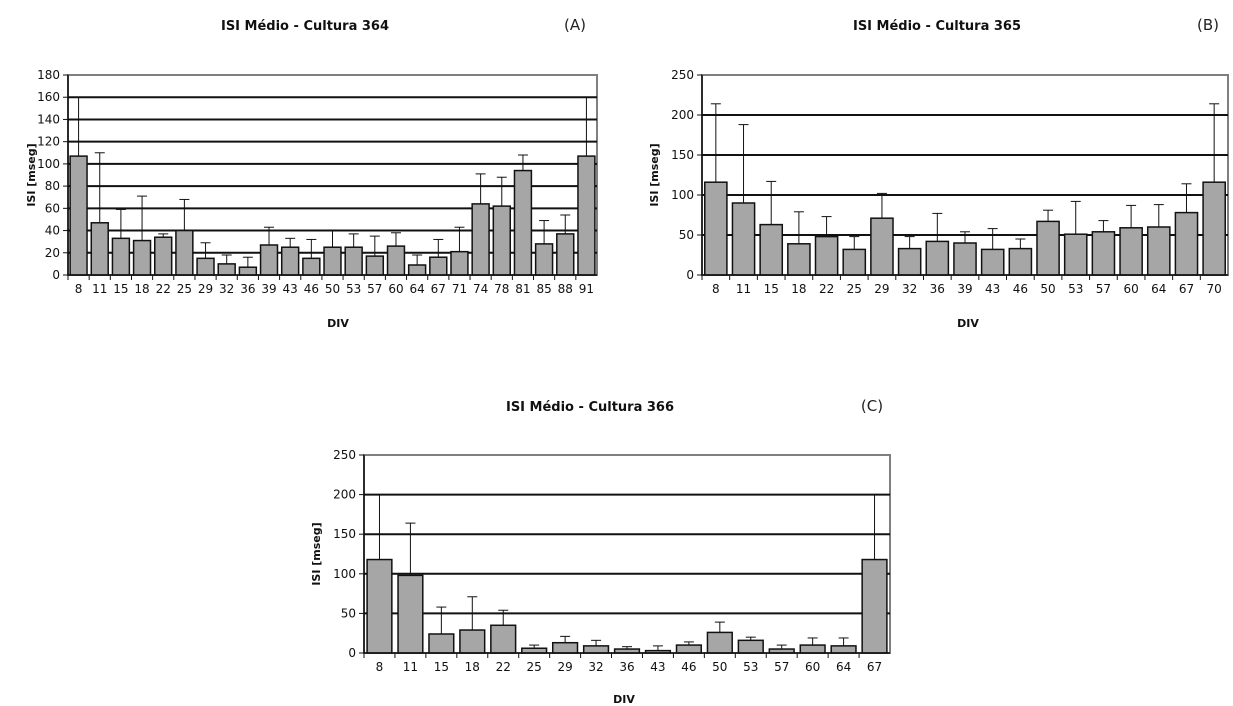  I want to click on chart-title: ISI Médio - Cultura 364, so click(305, 26).